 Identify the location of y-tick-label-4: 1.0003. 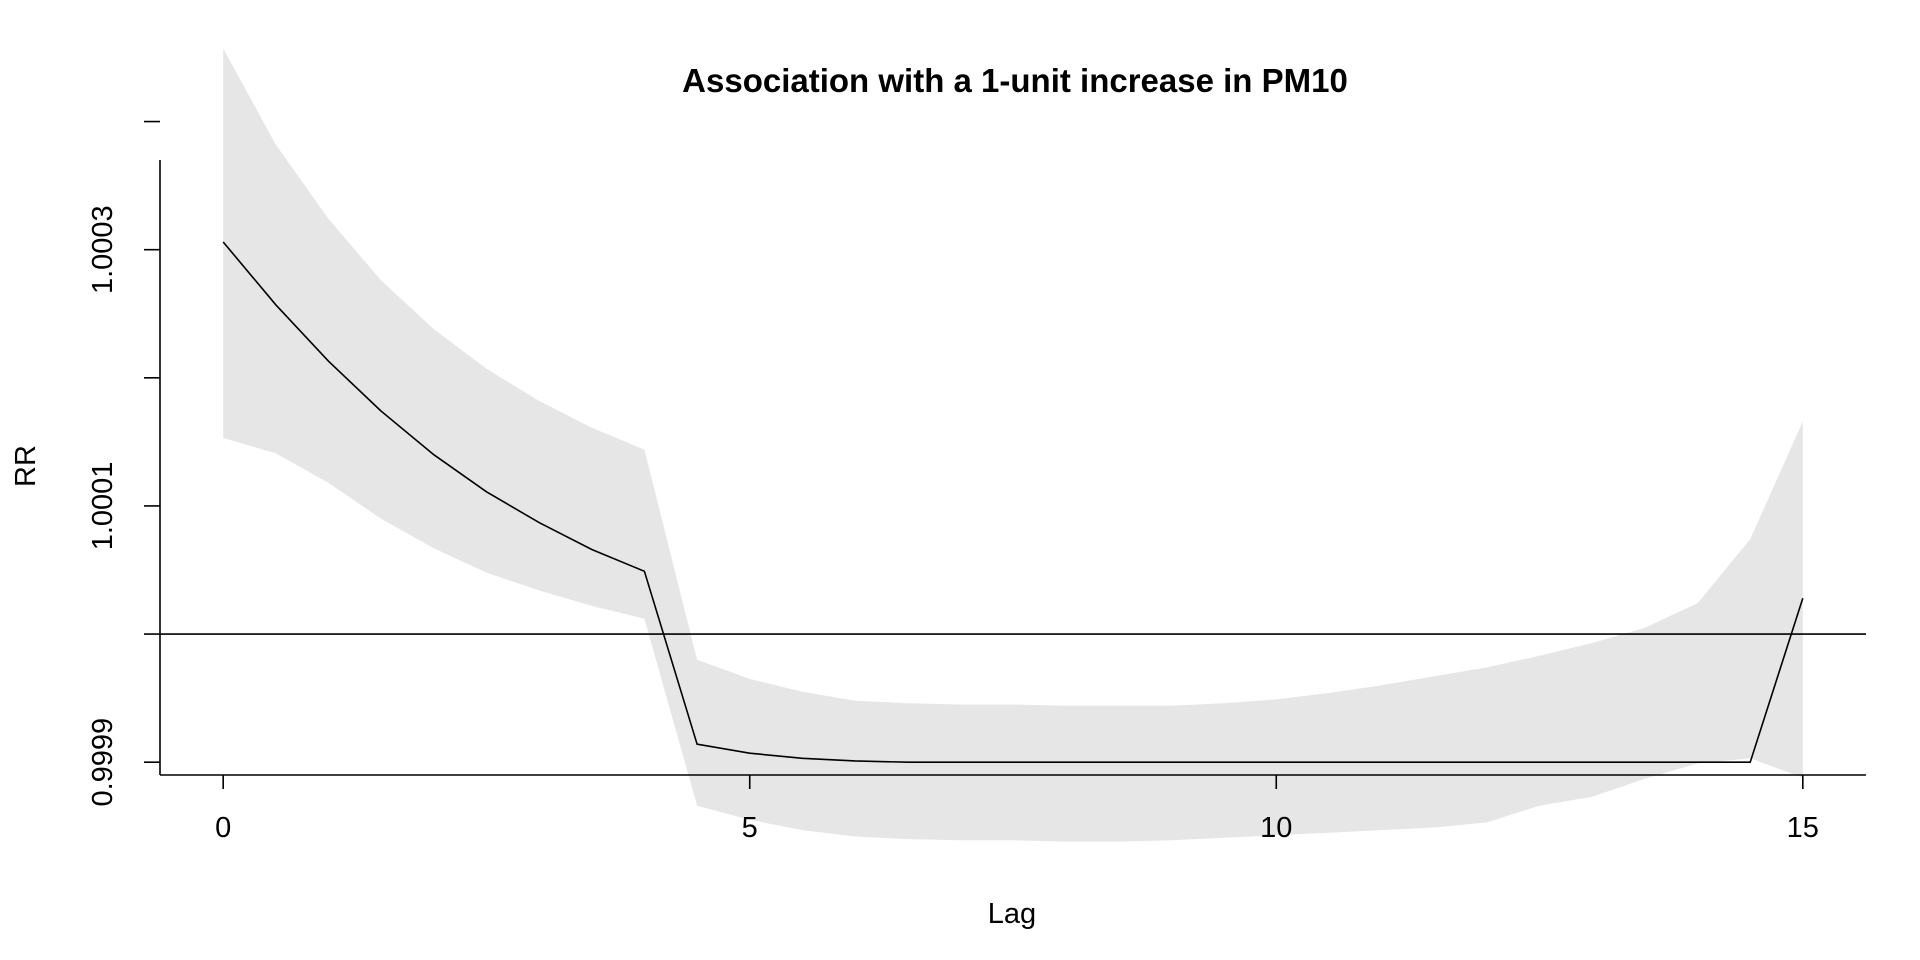
(103, 249).